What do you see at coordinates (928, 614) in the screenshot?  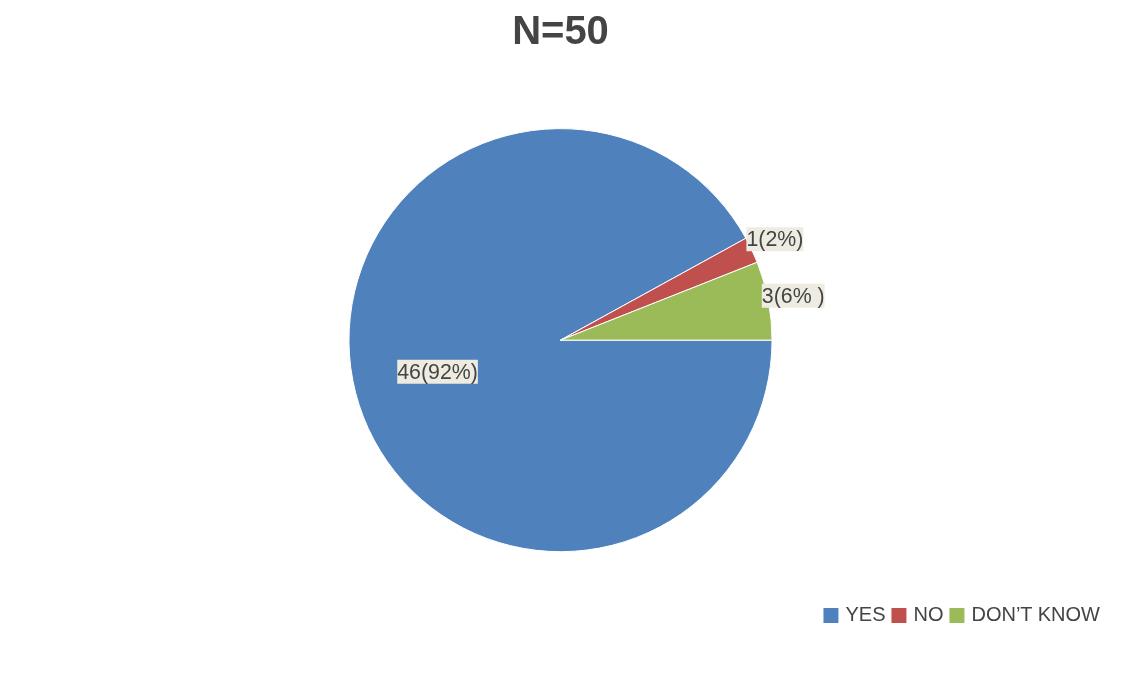 I see `legend-label: NO` at bounding box center [928, 614].